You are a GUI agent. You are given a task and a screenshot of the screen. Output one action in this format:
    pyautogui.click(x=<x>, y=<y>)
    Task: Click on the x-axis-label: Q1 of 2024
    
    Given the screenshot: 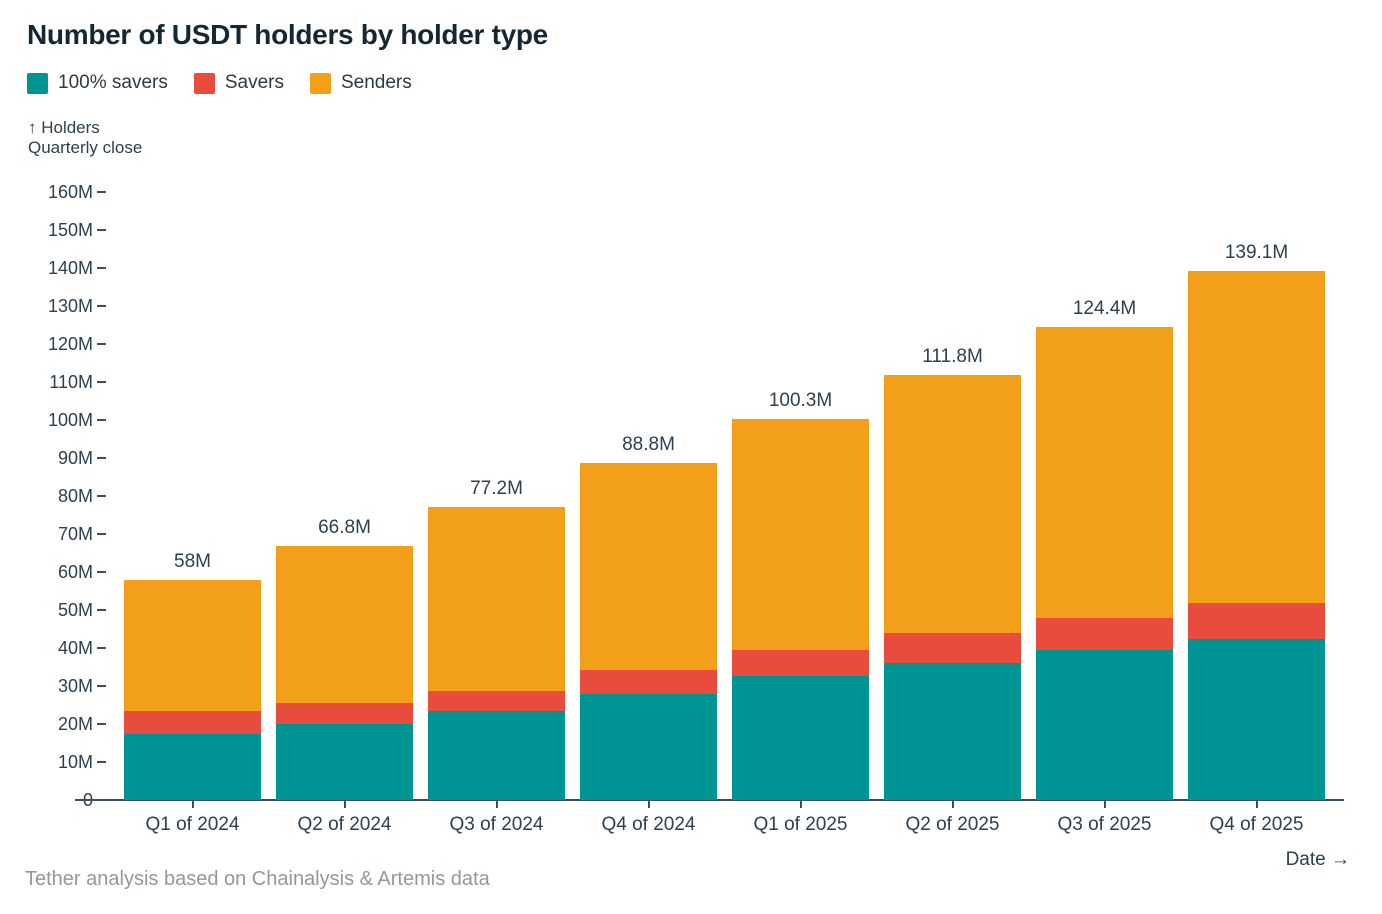 What is the action you would take?
    pyautogui.click(x=192, y=824)
    